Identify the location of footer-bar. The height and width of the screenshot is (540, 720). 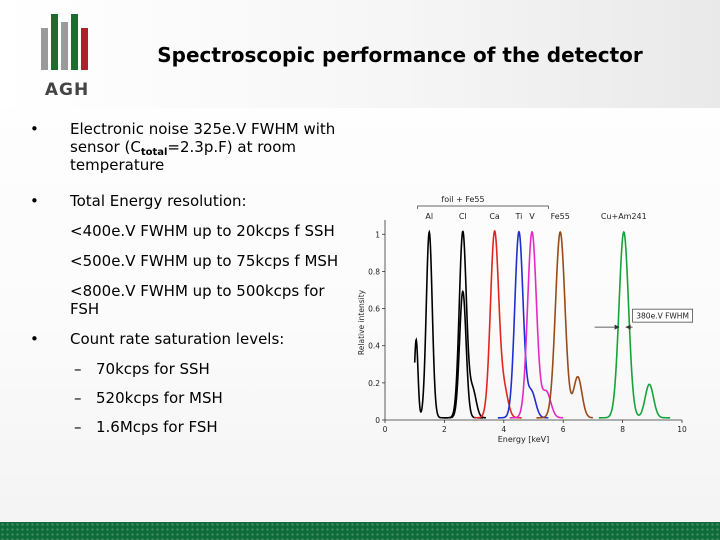
(360, 531).